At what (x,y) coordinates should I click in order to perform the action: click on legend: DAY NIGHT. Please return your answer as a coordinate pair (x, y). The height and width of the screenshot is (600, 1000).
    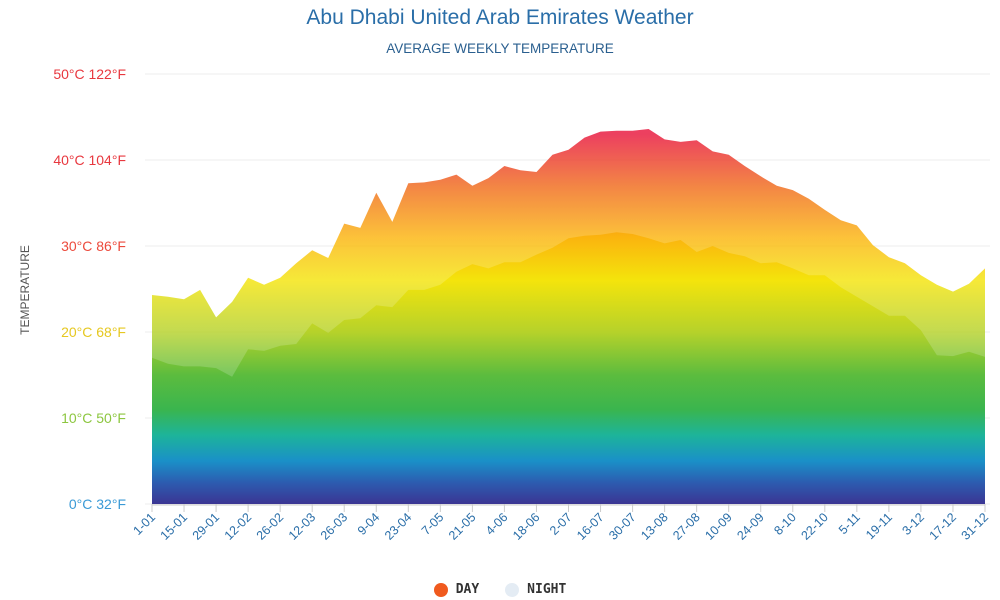
    Looking at the image, I should click on (500, 589).